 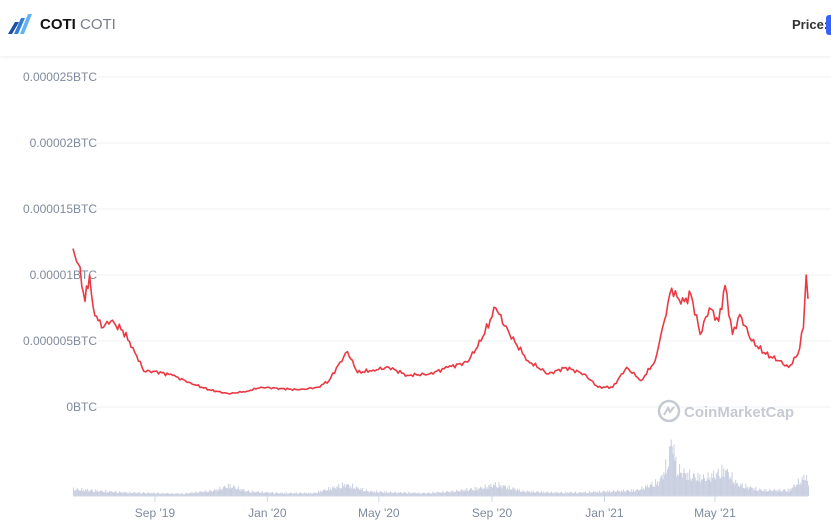 What do you see at coordinates (379, 513) in the screenshot?
I see `x-tick-label: May '20` at bounding box center [379, 513].